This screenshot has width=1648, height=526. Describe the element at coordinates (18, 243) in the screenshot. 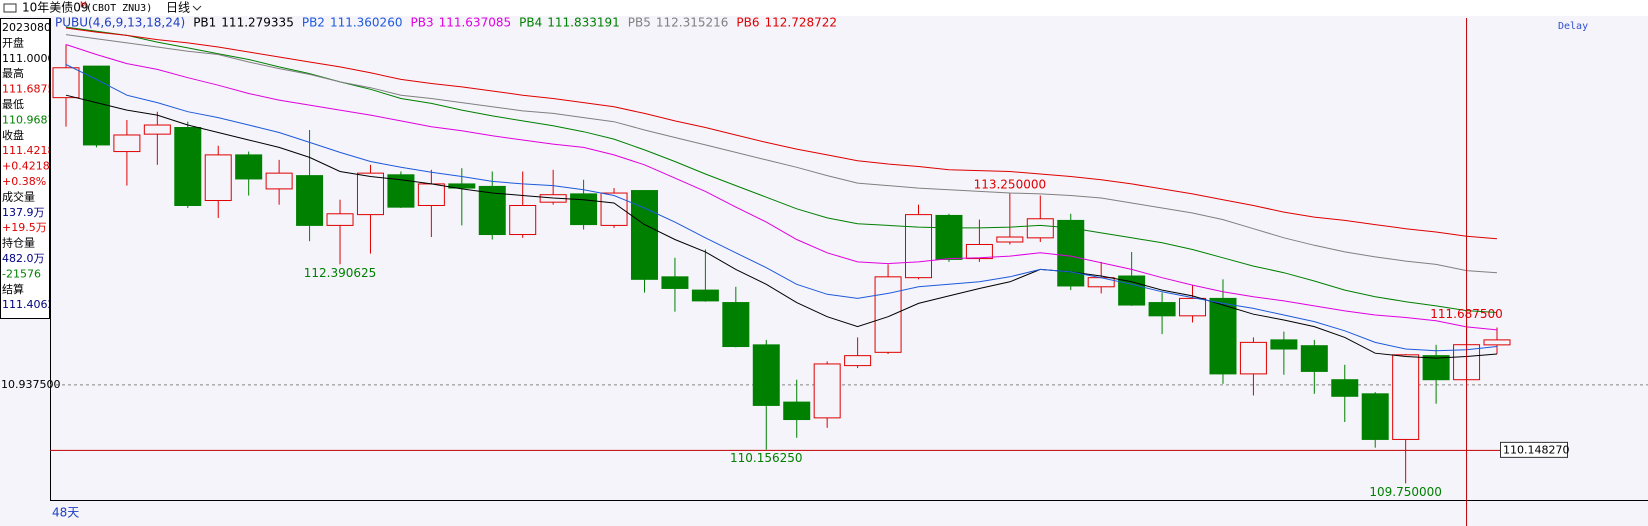

I see `info-label: 持仓量` at that location.